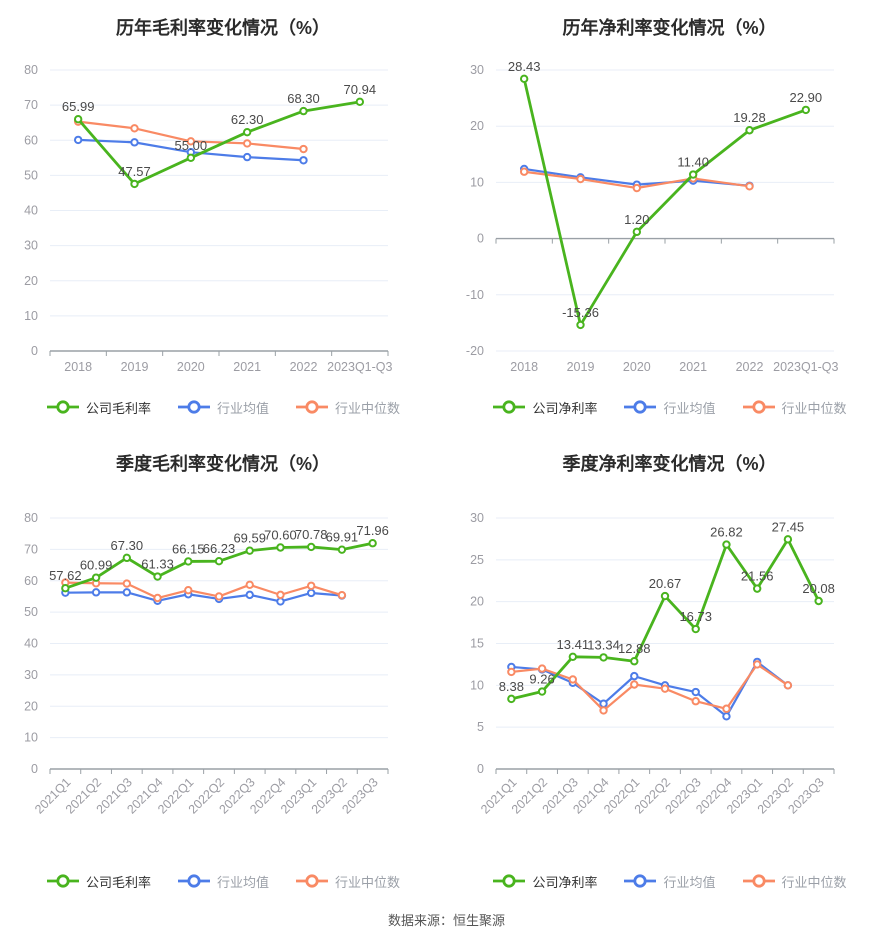 This screenshot has height=947, width=893. Describe the element at coordinates (480, 727) in the screenshot. I see `y-tick-label: 5` at that location.